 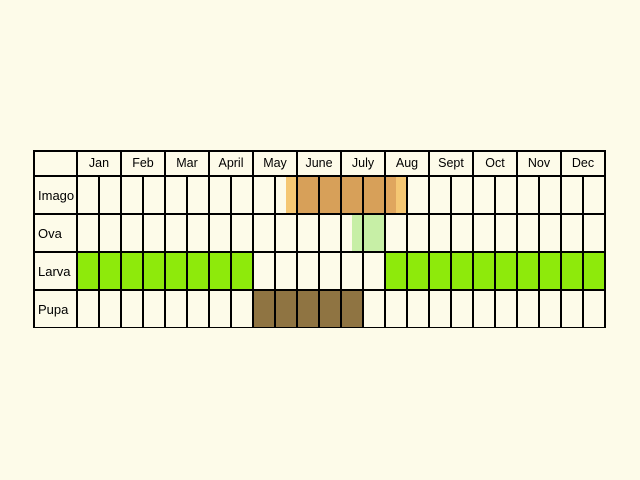 What do you see at coordinates (187, 163) in the screenshot?
I see `month-label-mar: Mar` at bounding box center [187, 163].